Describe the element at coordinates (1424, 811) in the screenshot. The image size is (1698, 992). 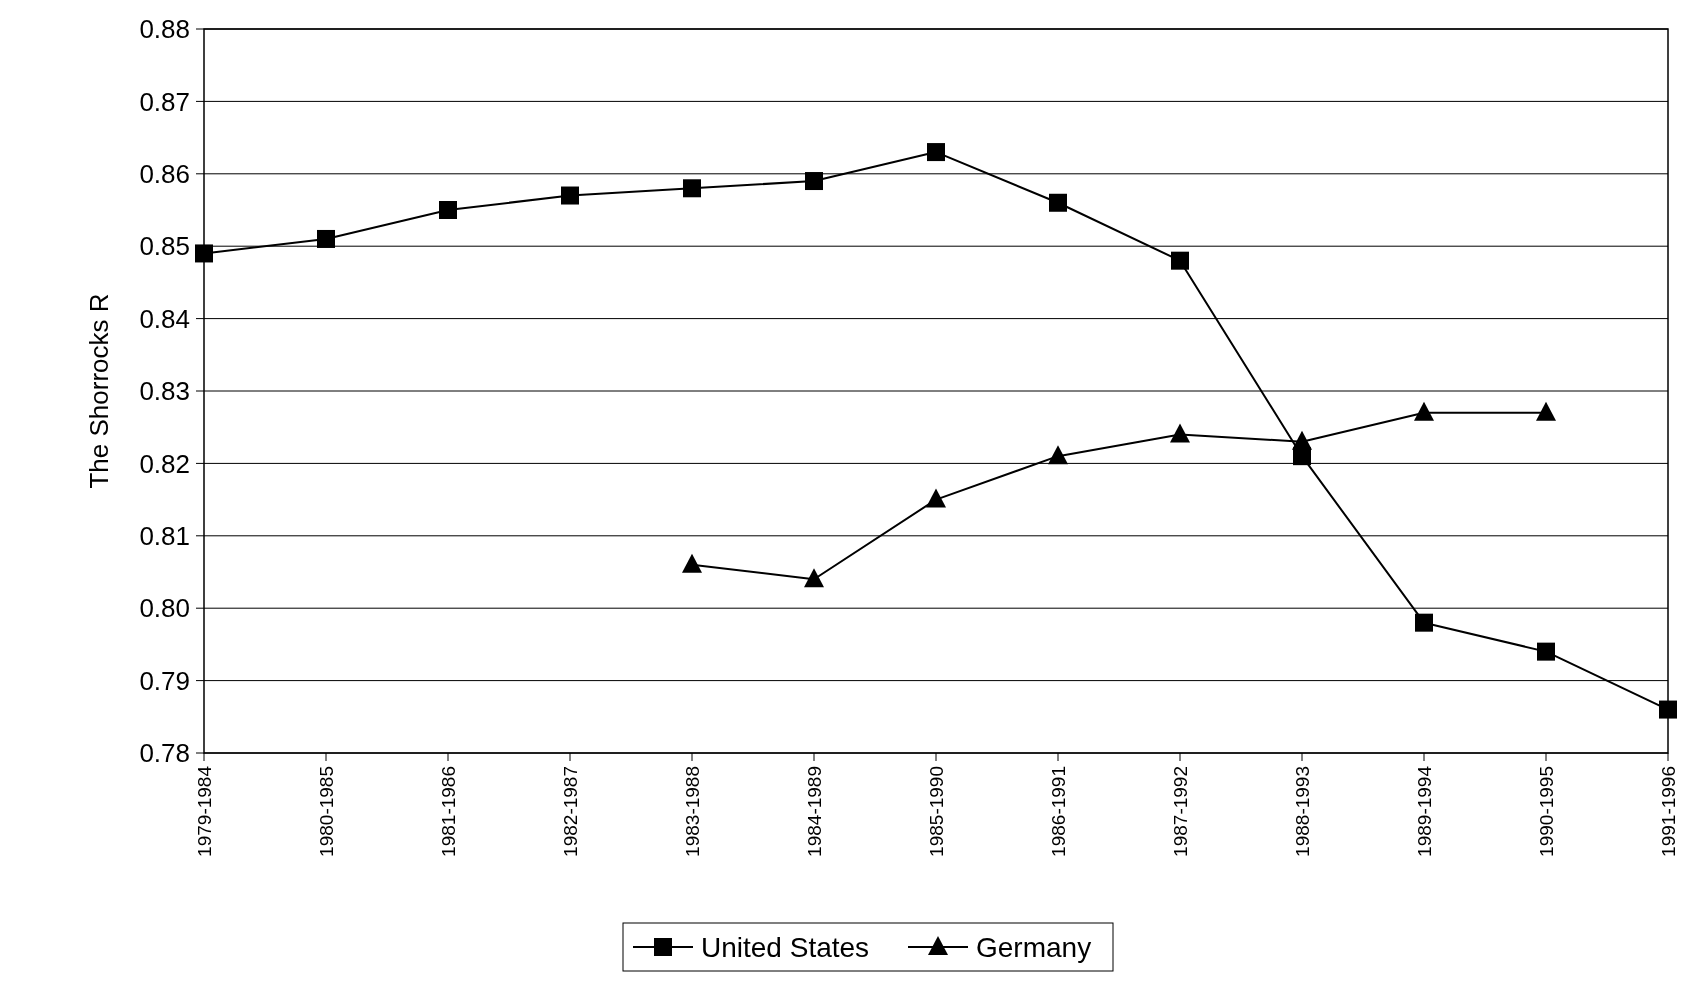
I see `x-tick-label: 1989-1994` at that location.